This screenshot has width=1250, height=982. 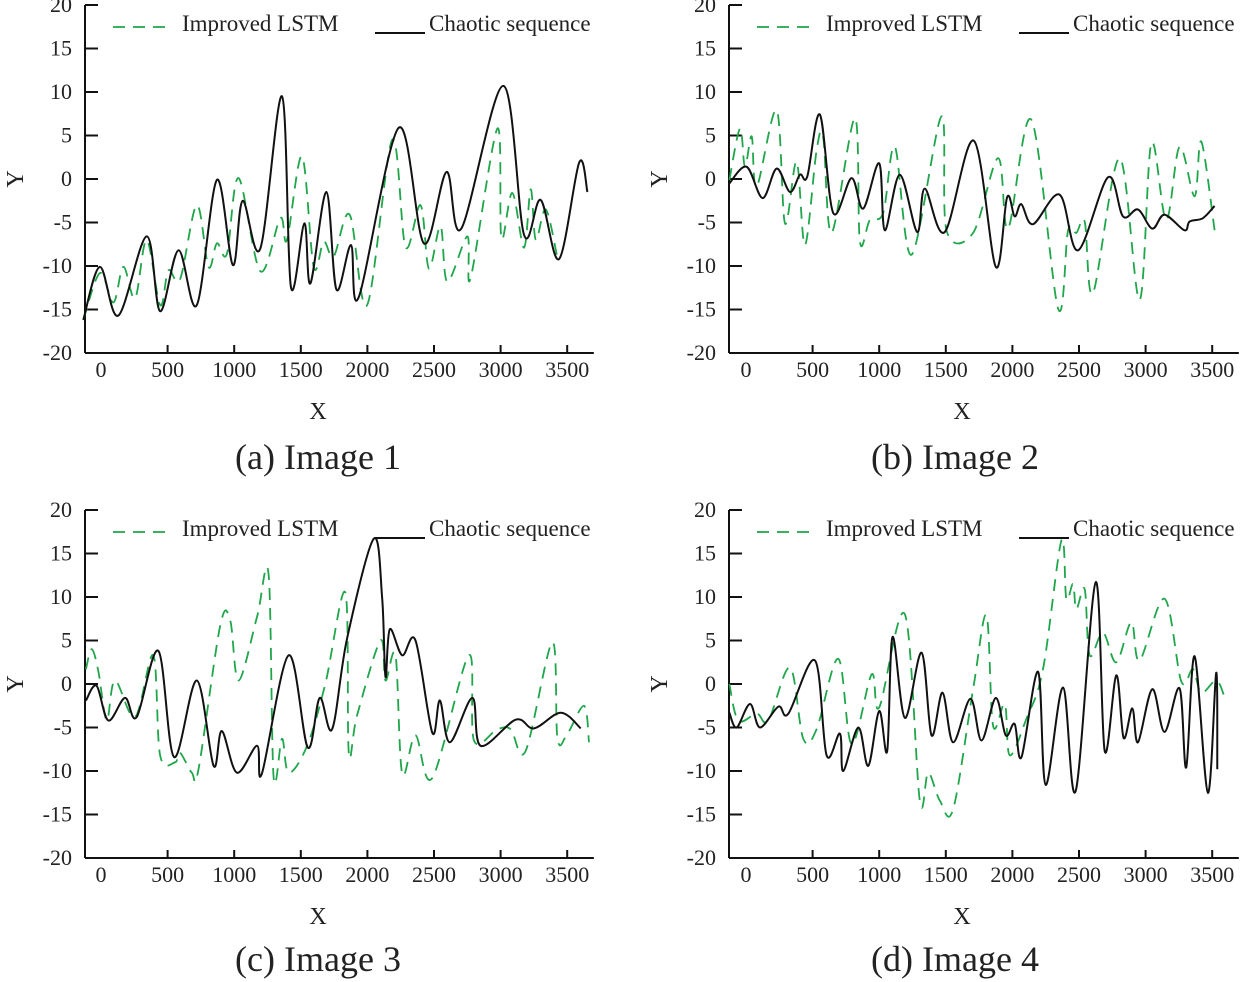 What do you see at coordinates (955, 457) in the screenshot?
I see `subplot-caption: (b) Image 2` at bounding box center [955, 457].